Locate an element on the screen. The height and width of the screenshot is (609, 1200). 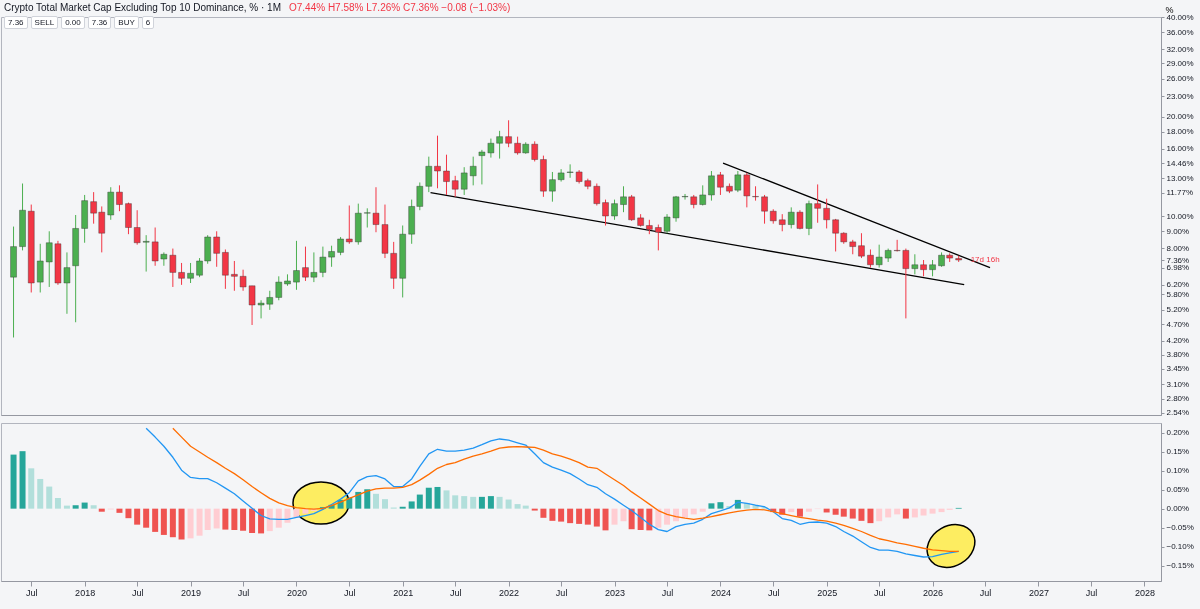
y-tick-label: 0.10% is located at coordinates (1178, 471).